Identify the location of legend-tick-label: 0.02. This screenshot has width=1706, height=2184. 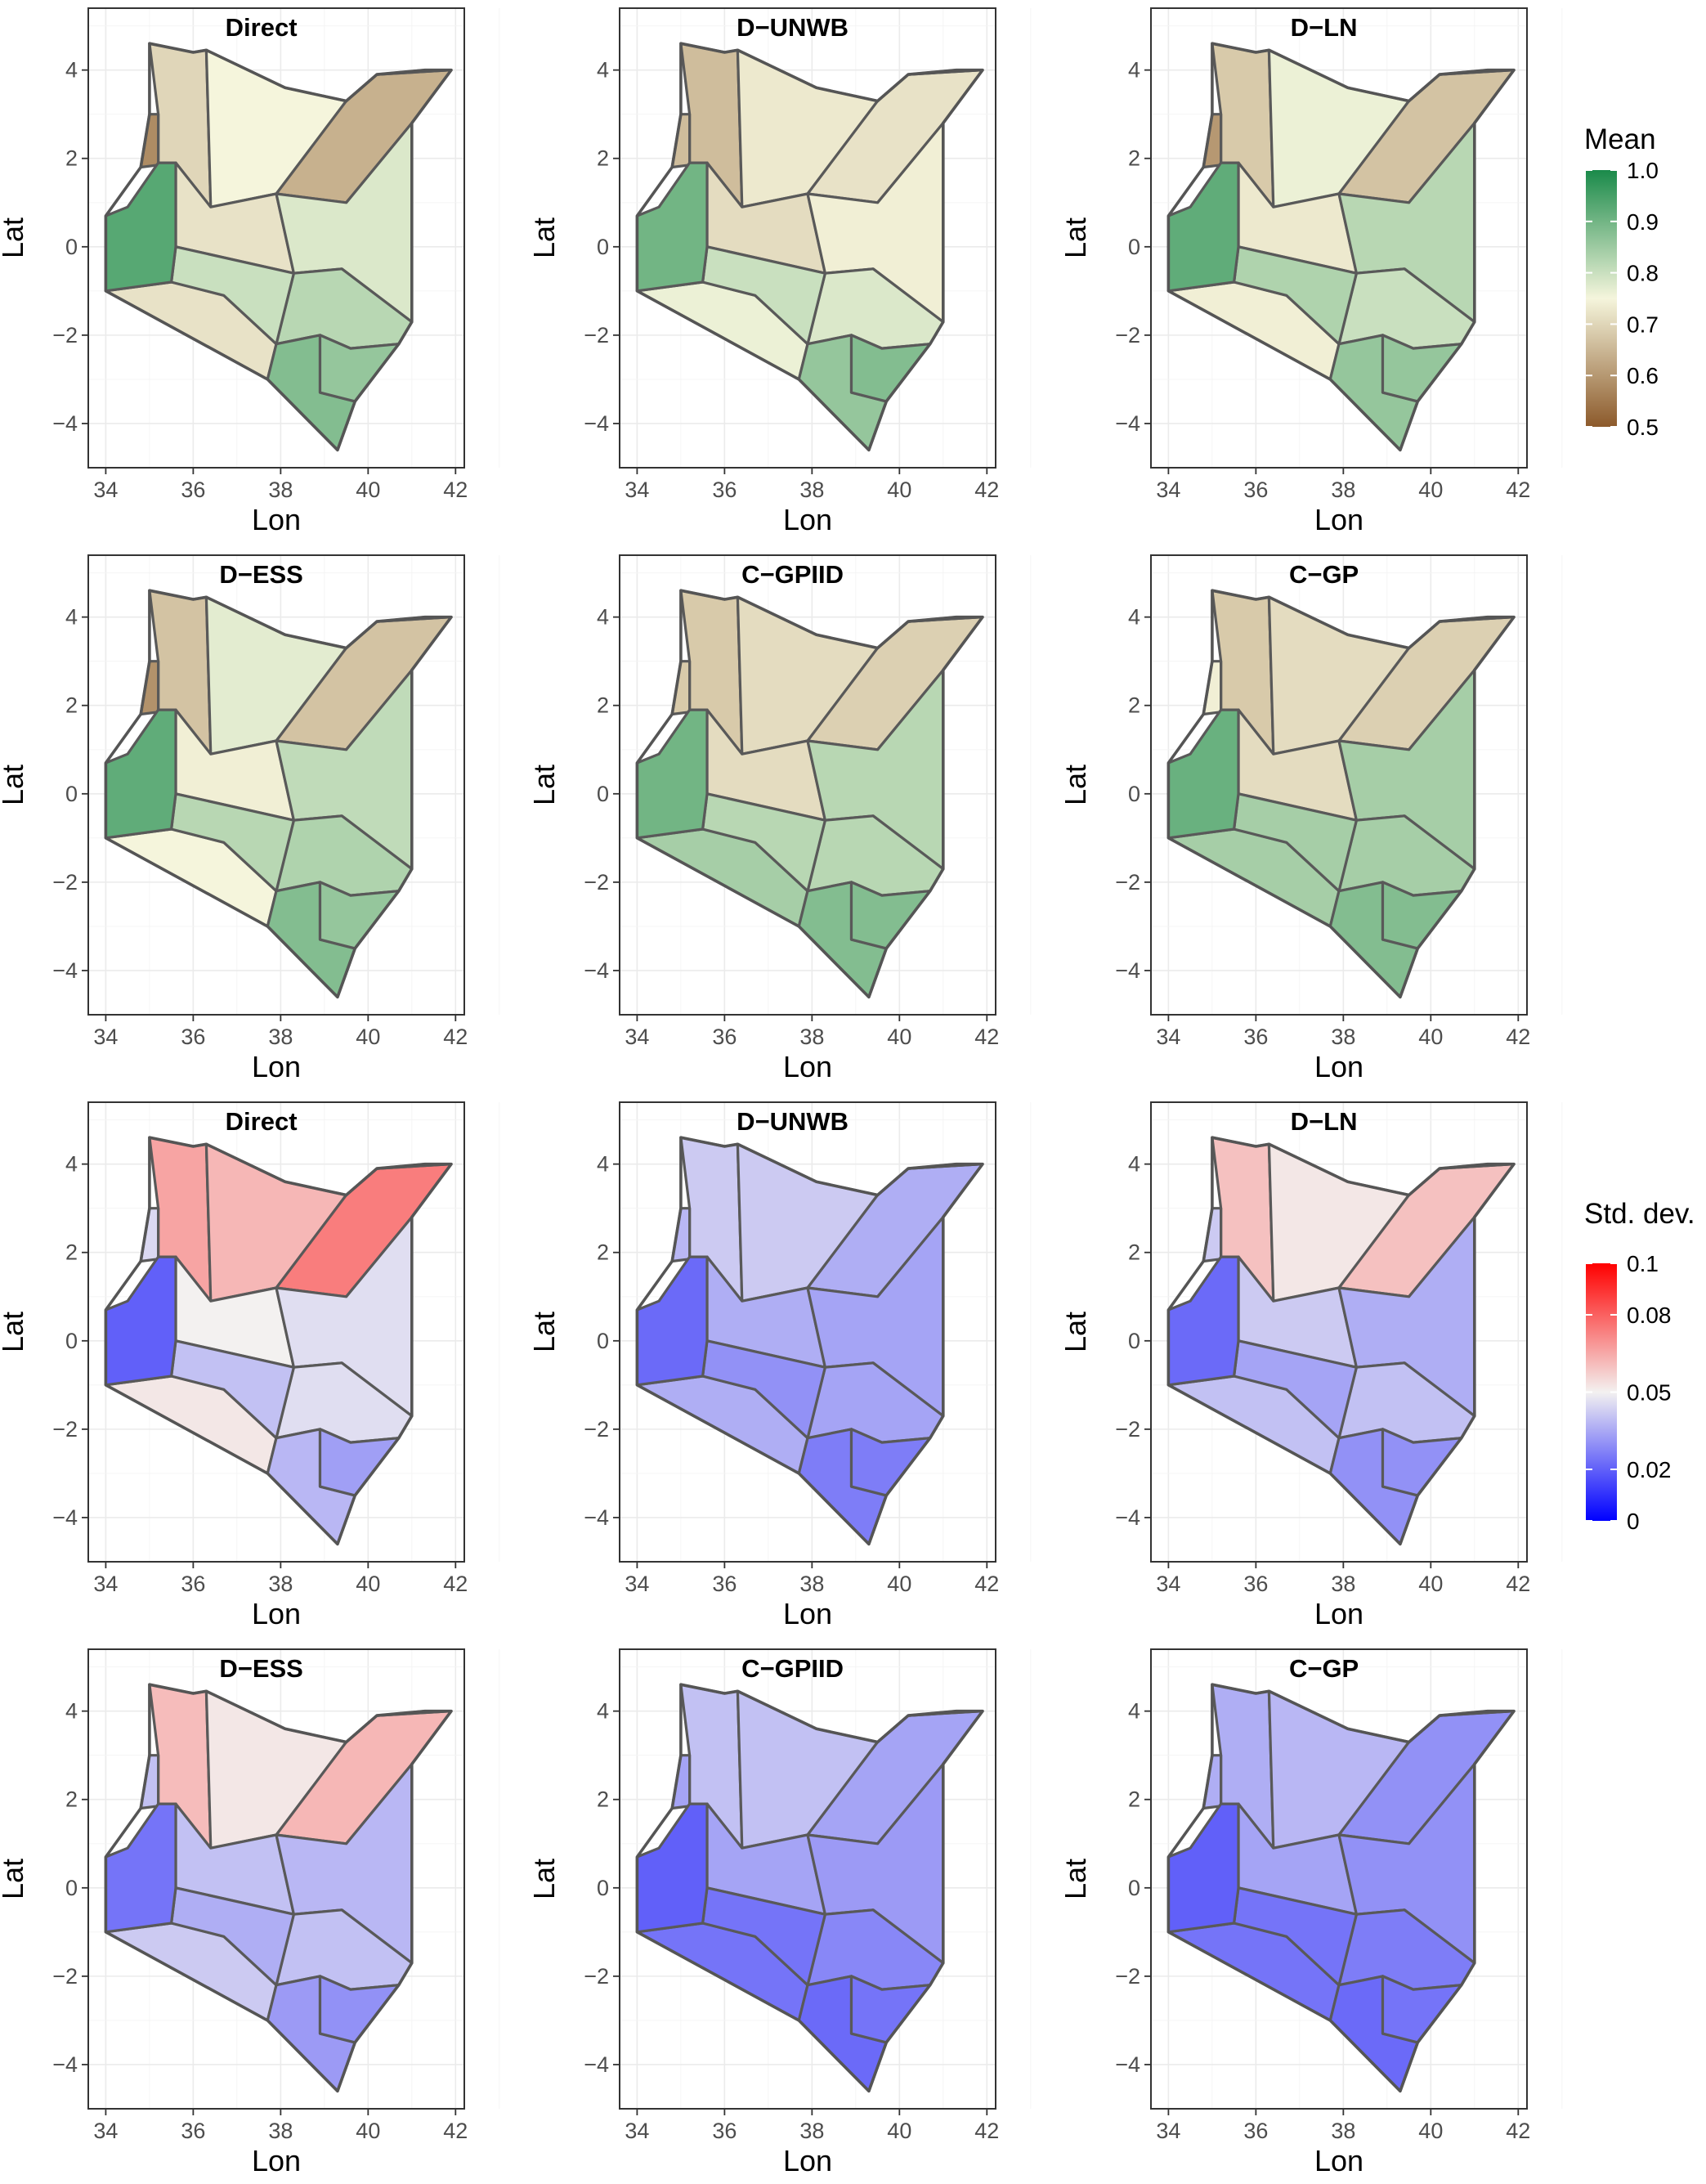
(1649, 1470).